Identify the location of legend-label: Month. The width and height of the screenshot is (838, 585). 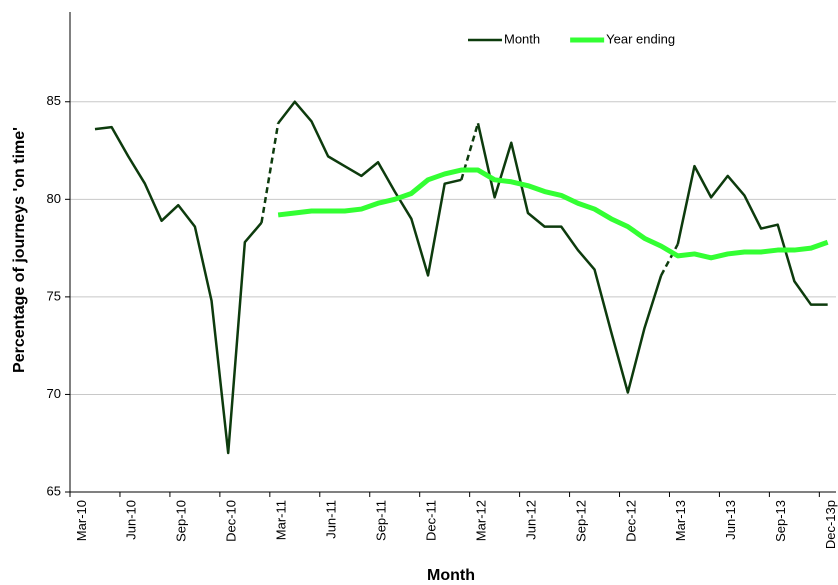
(522, 38).